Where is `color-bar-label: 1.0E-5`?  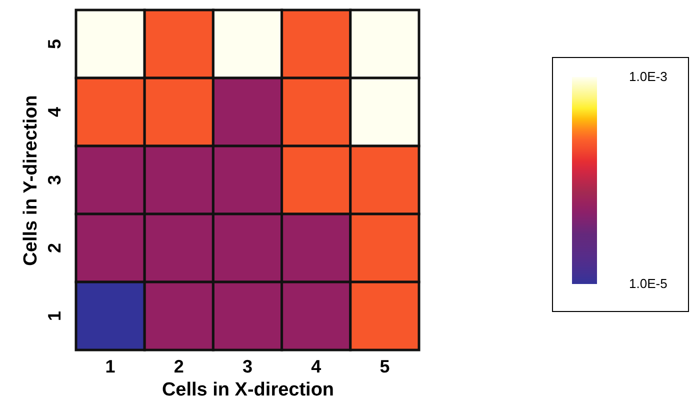
color-bar-label: 1.0E-5 is located at coordinates (648, 283).